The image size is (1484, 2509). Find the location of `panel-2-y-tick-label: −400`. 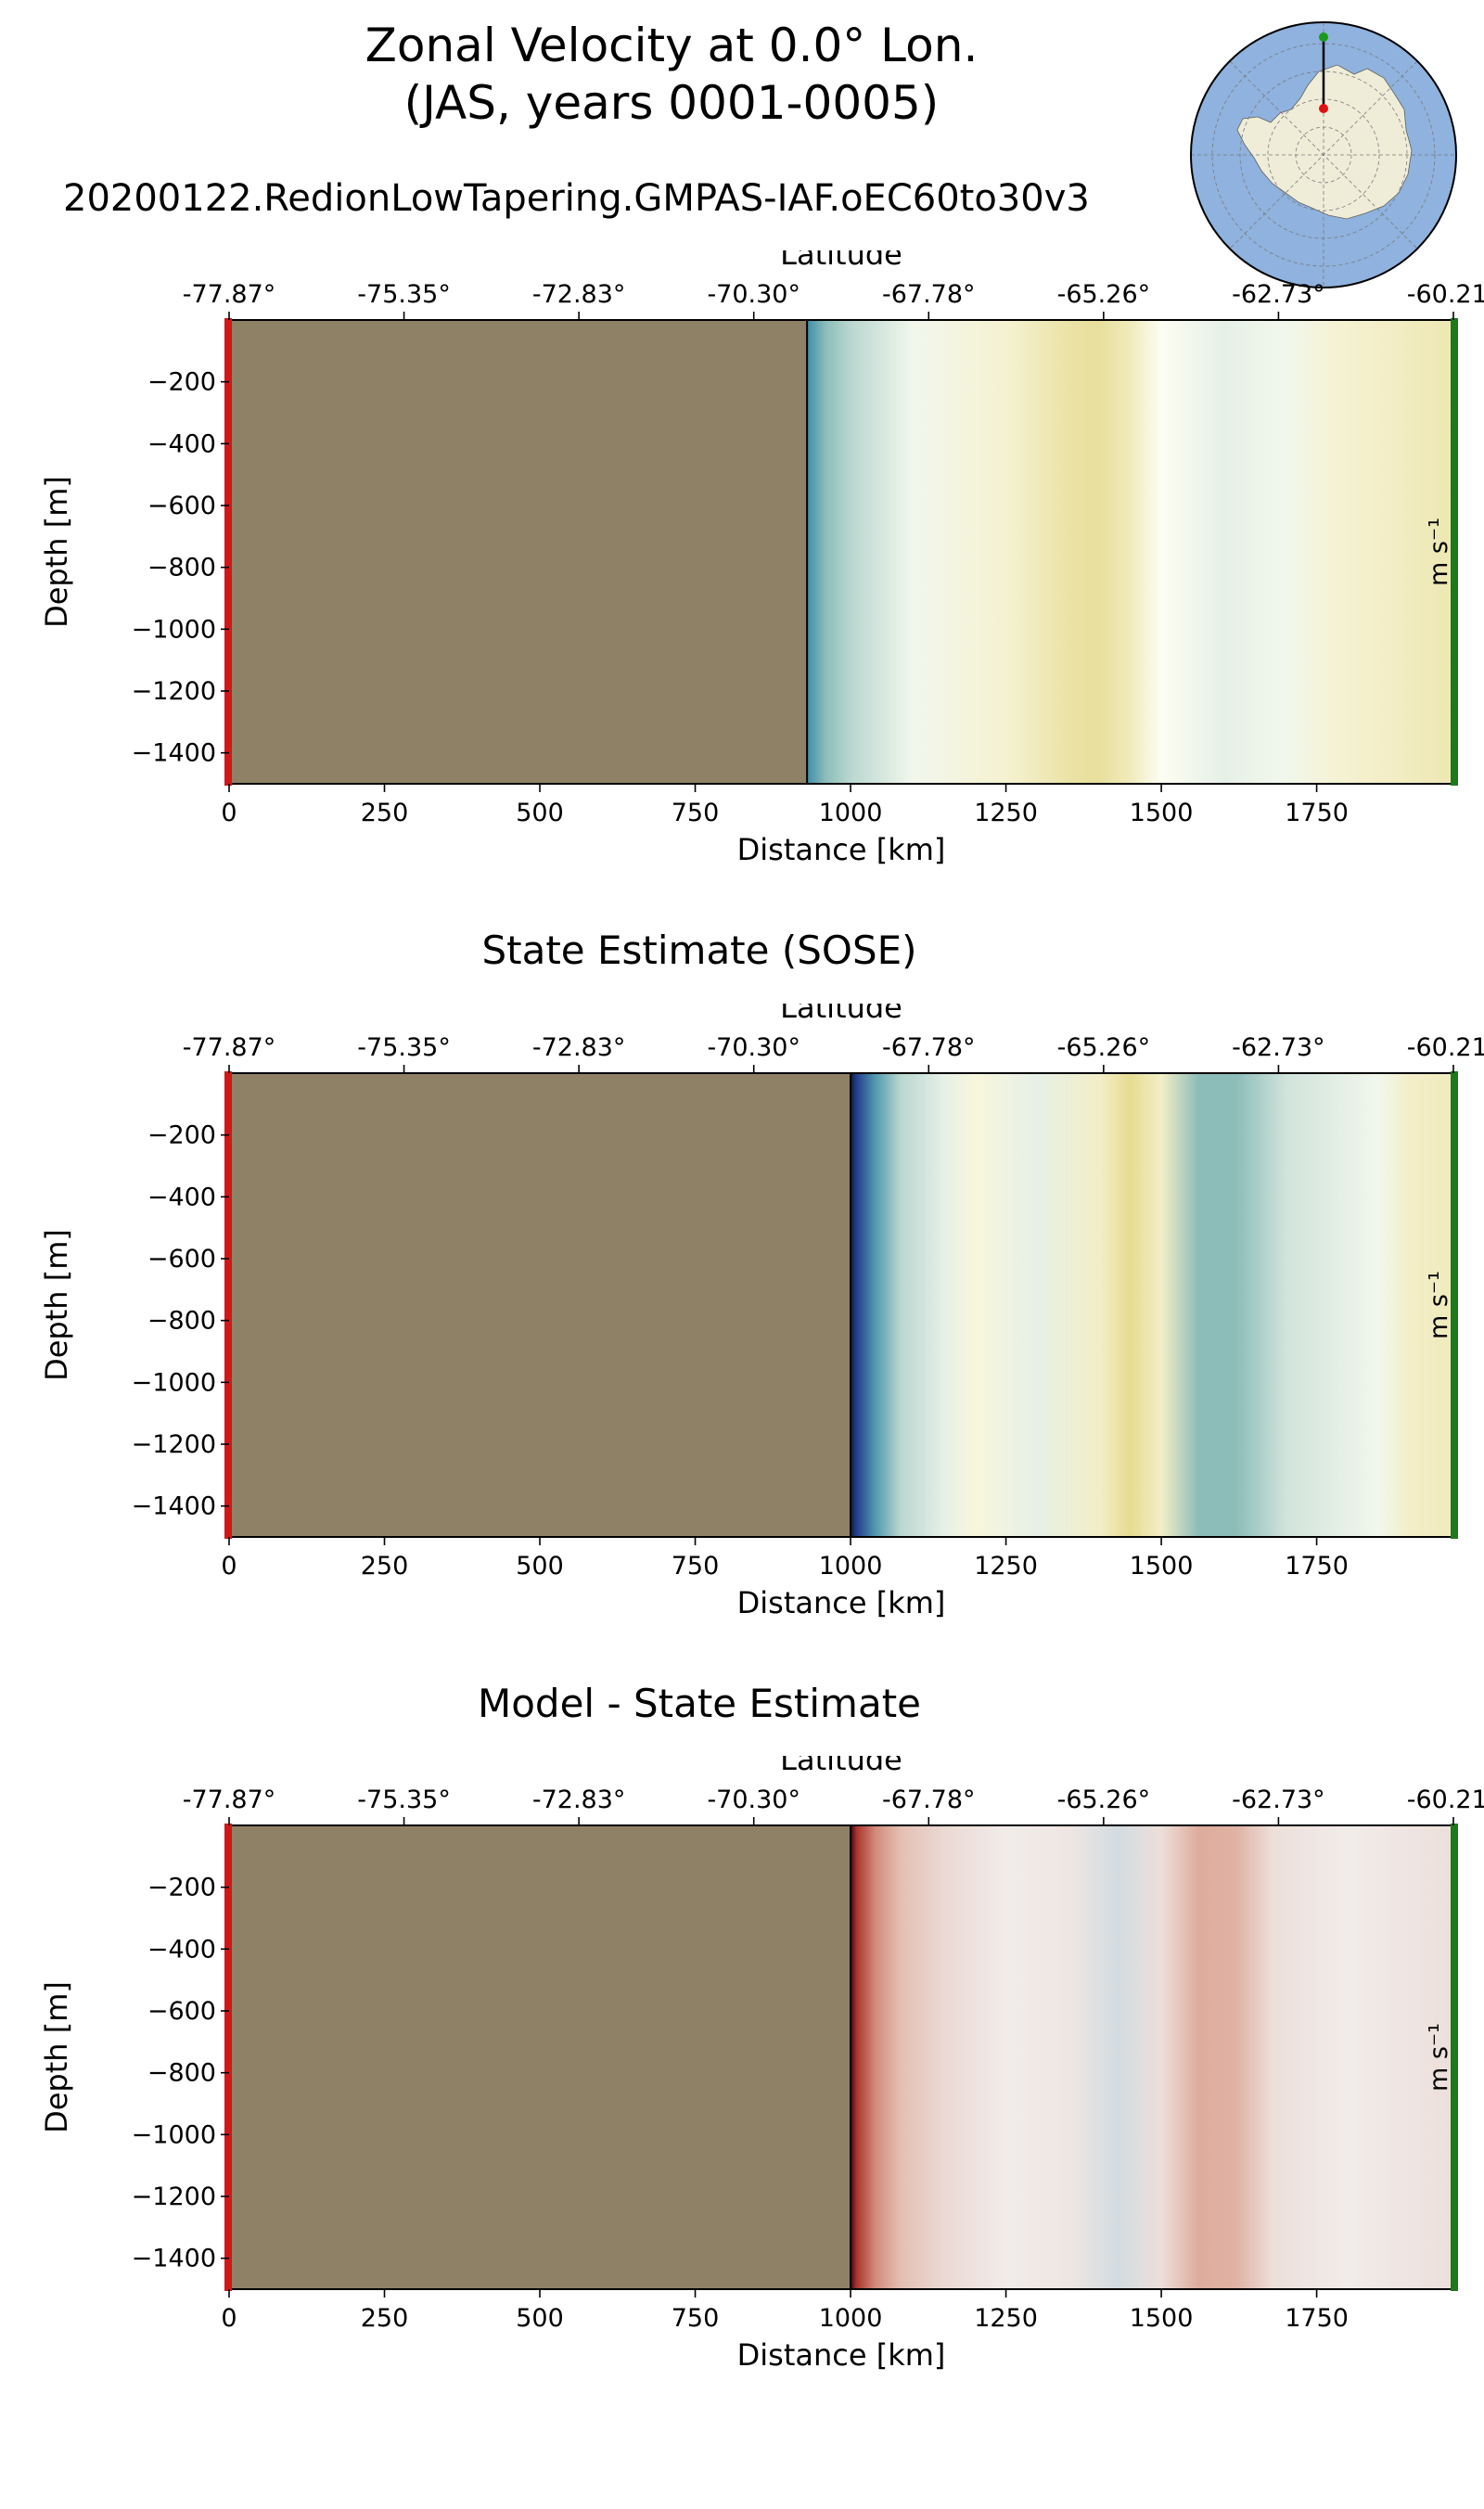

panel-2-y-tick-label: −400 is located at coordinates (181, 1197).